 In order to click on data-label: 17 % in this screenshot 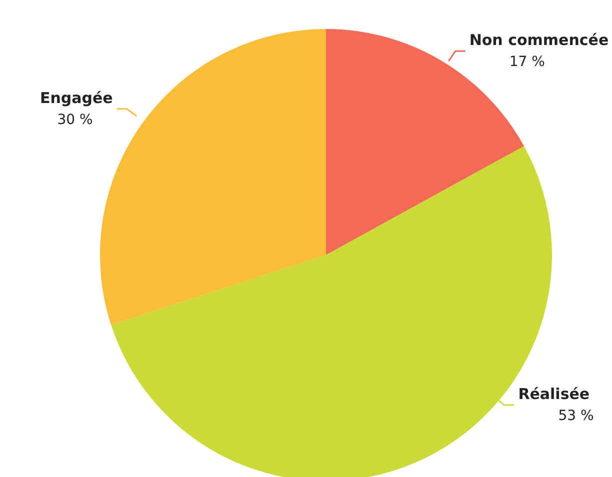, I will do `click(527, 62)`.